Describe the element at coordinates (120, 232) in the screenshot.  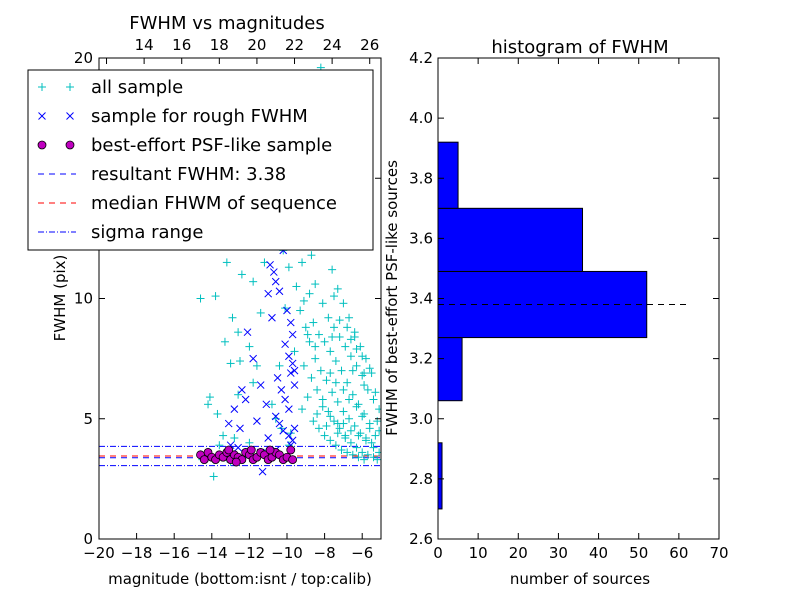
I see `legend-entry: sigma range` at that location.